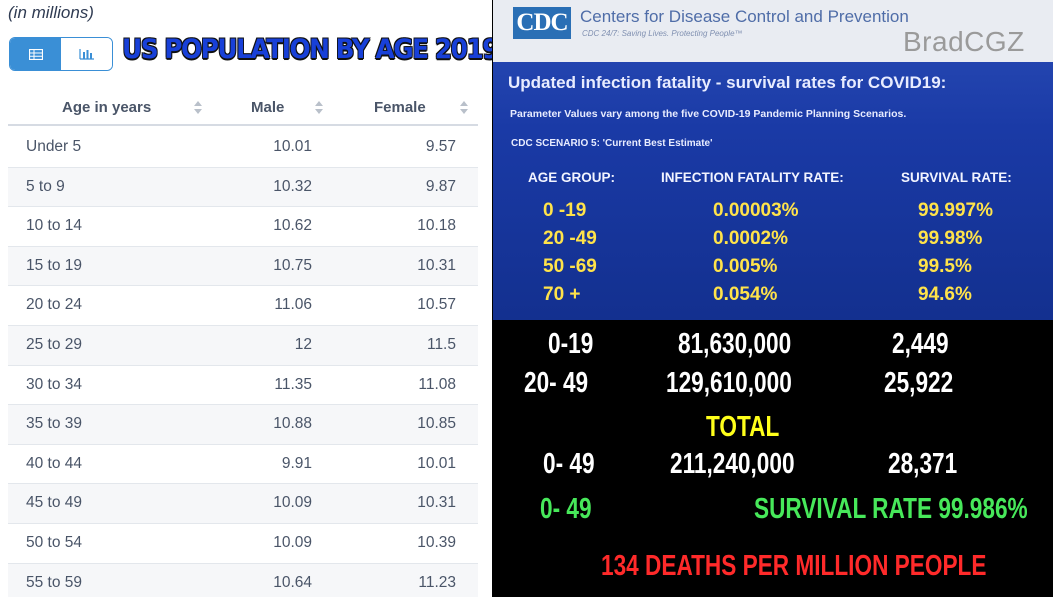  I want to click on age-cell: 15 to 19, so click(54, 265).